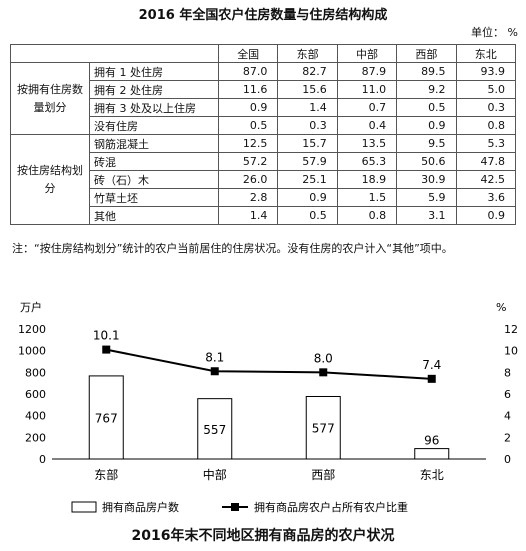  What do you see at coordinates (426, 215) in the screenshot?
I see `table-cell: 3.1` at bounding box center [426, 215].